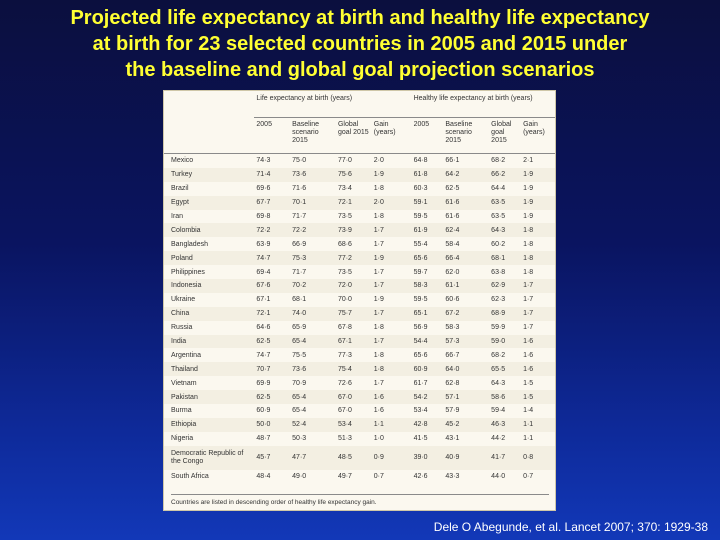 The width and height of the screenshot is (720, 540). I want to click on value-cell: 67·1, so click(263, 300).